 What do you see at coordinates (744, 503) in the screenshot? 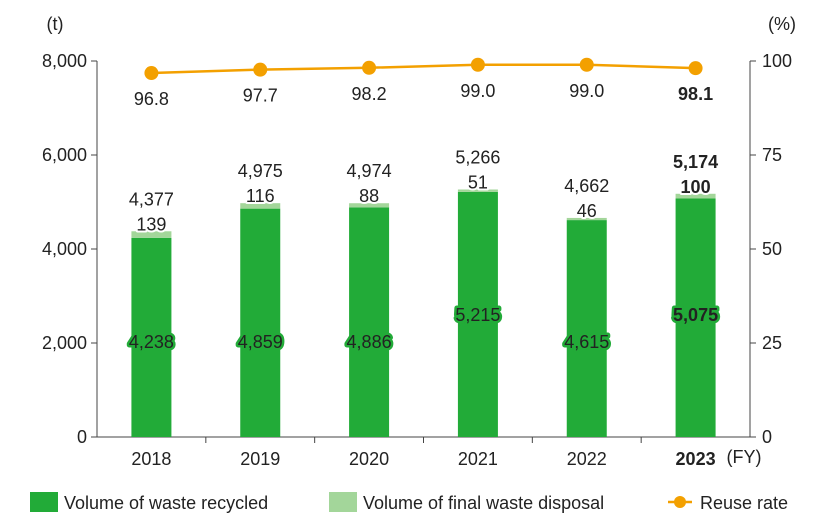
I see `legend-label-reuse: Reuse rate` at bounding box center [744, 503].